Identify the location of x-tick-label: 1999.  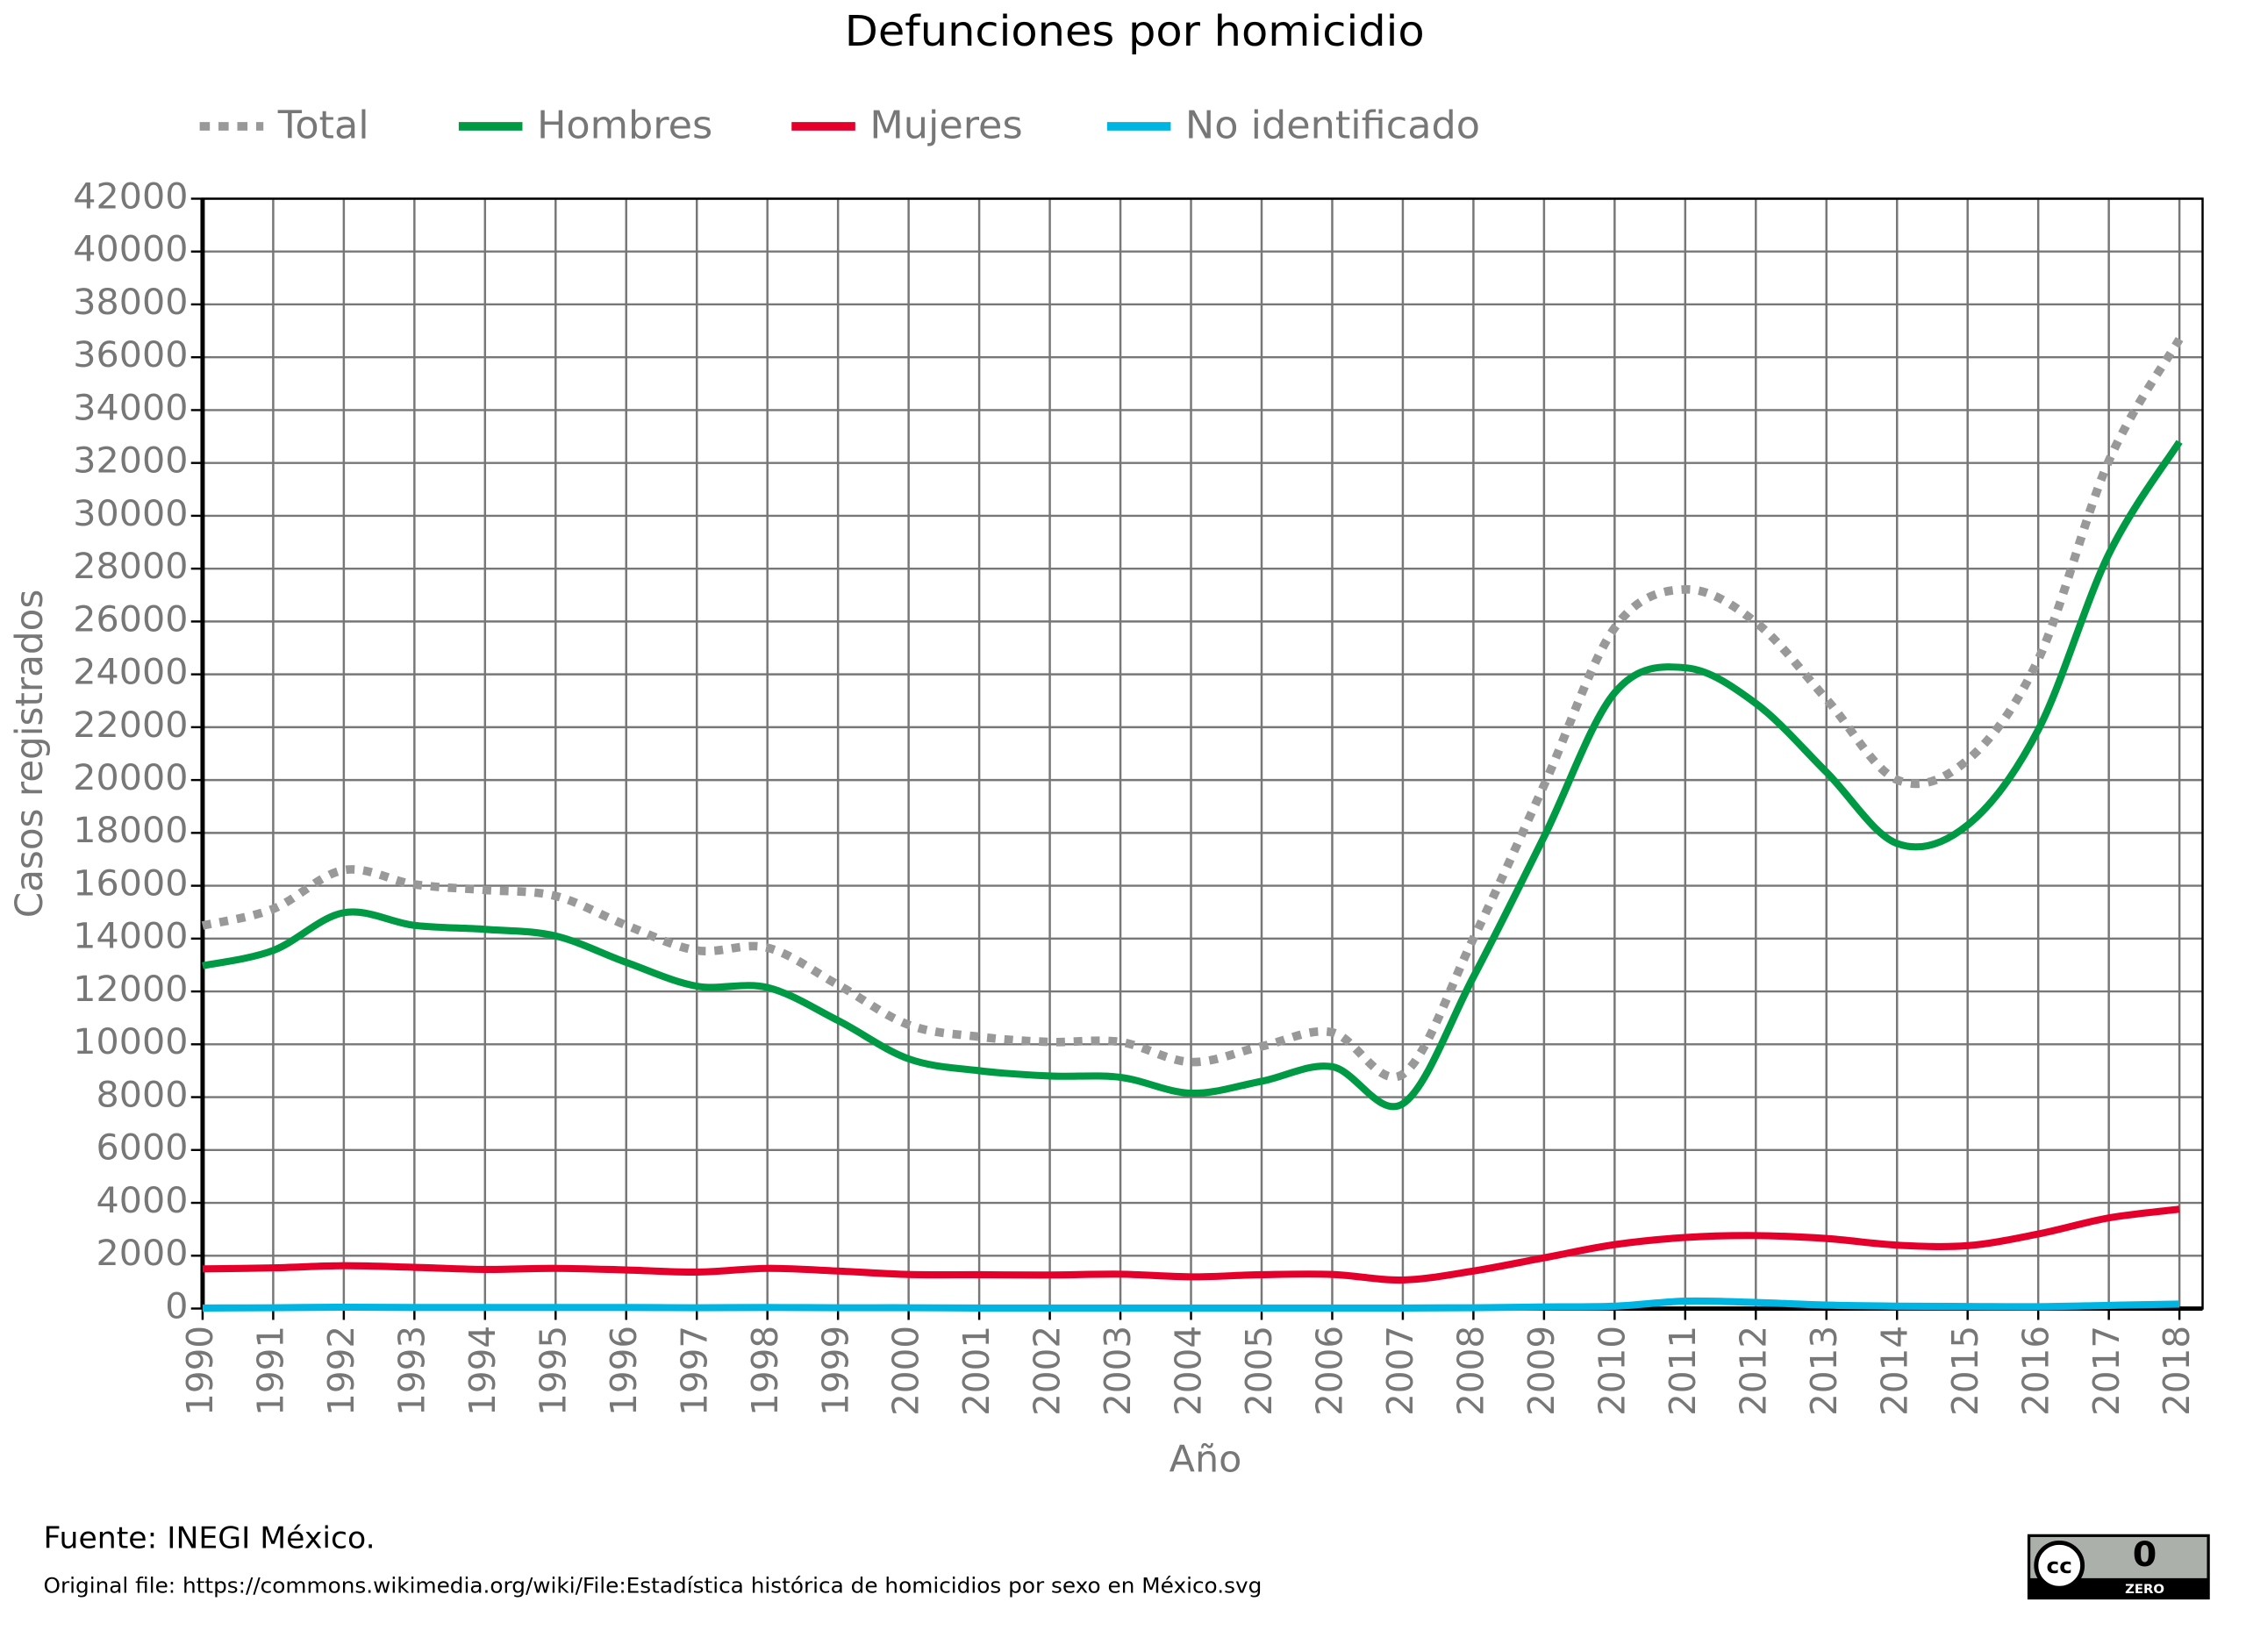
(835, 1371).